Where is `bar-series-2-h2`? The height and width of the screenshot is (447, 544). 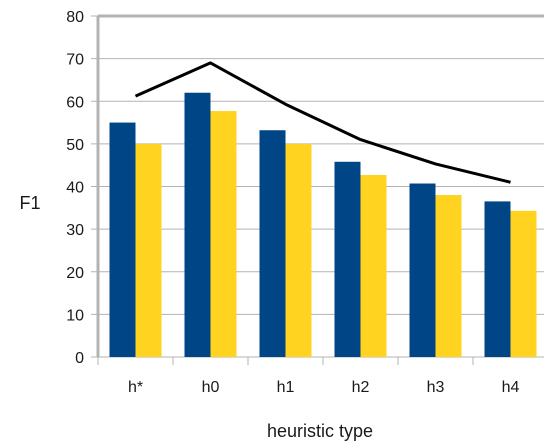
bar-series-2-h2 is located at coordinates (373, 265).